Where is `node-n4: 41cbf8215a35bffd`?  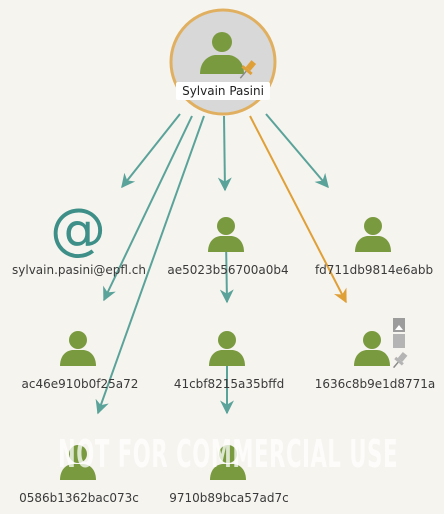 node-n4: 41cbf8215a35bffd is located at coordinates (229, 361).